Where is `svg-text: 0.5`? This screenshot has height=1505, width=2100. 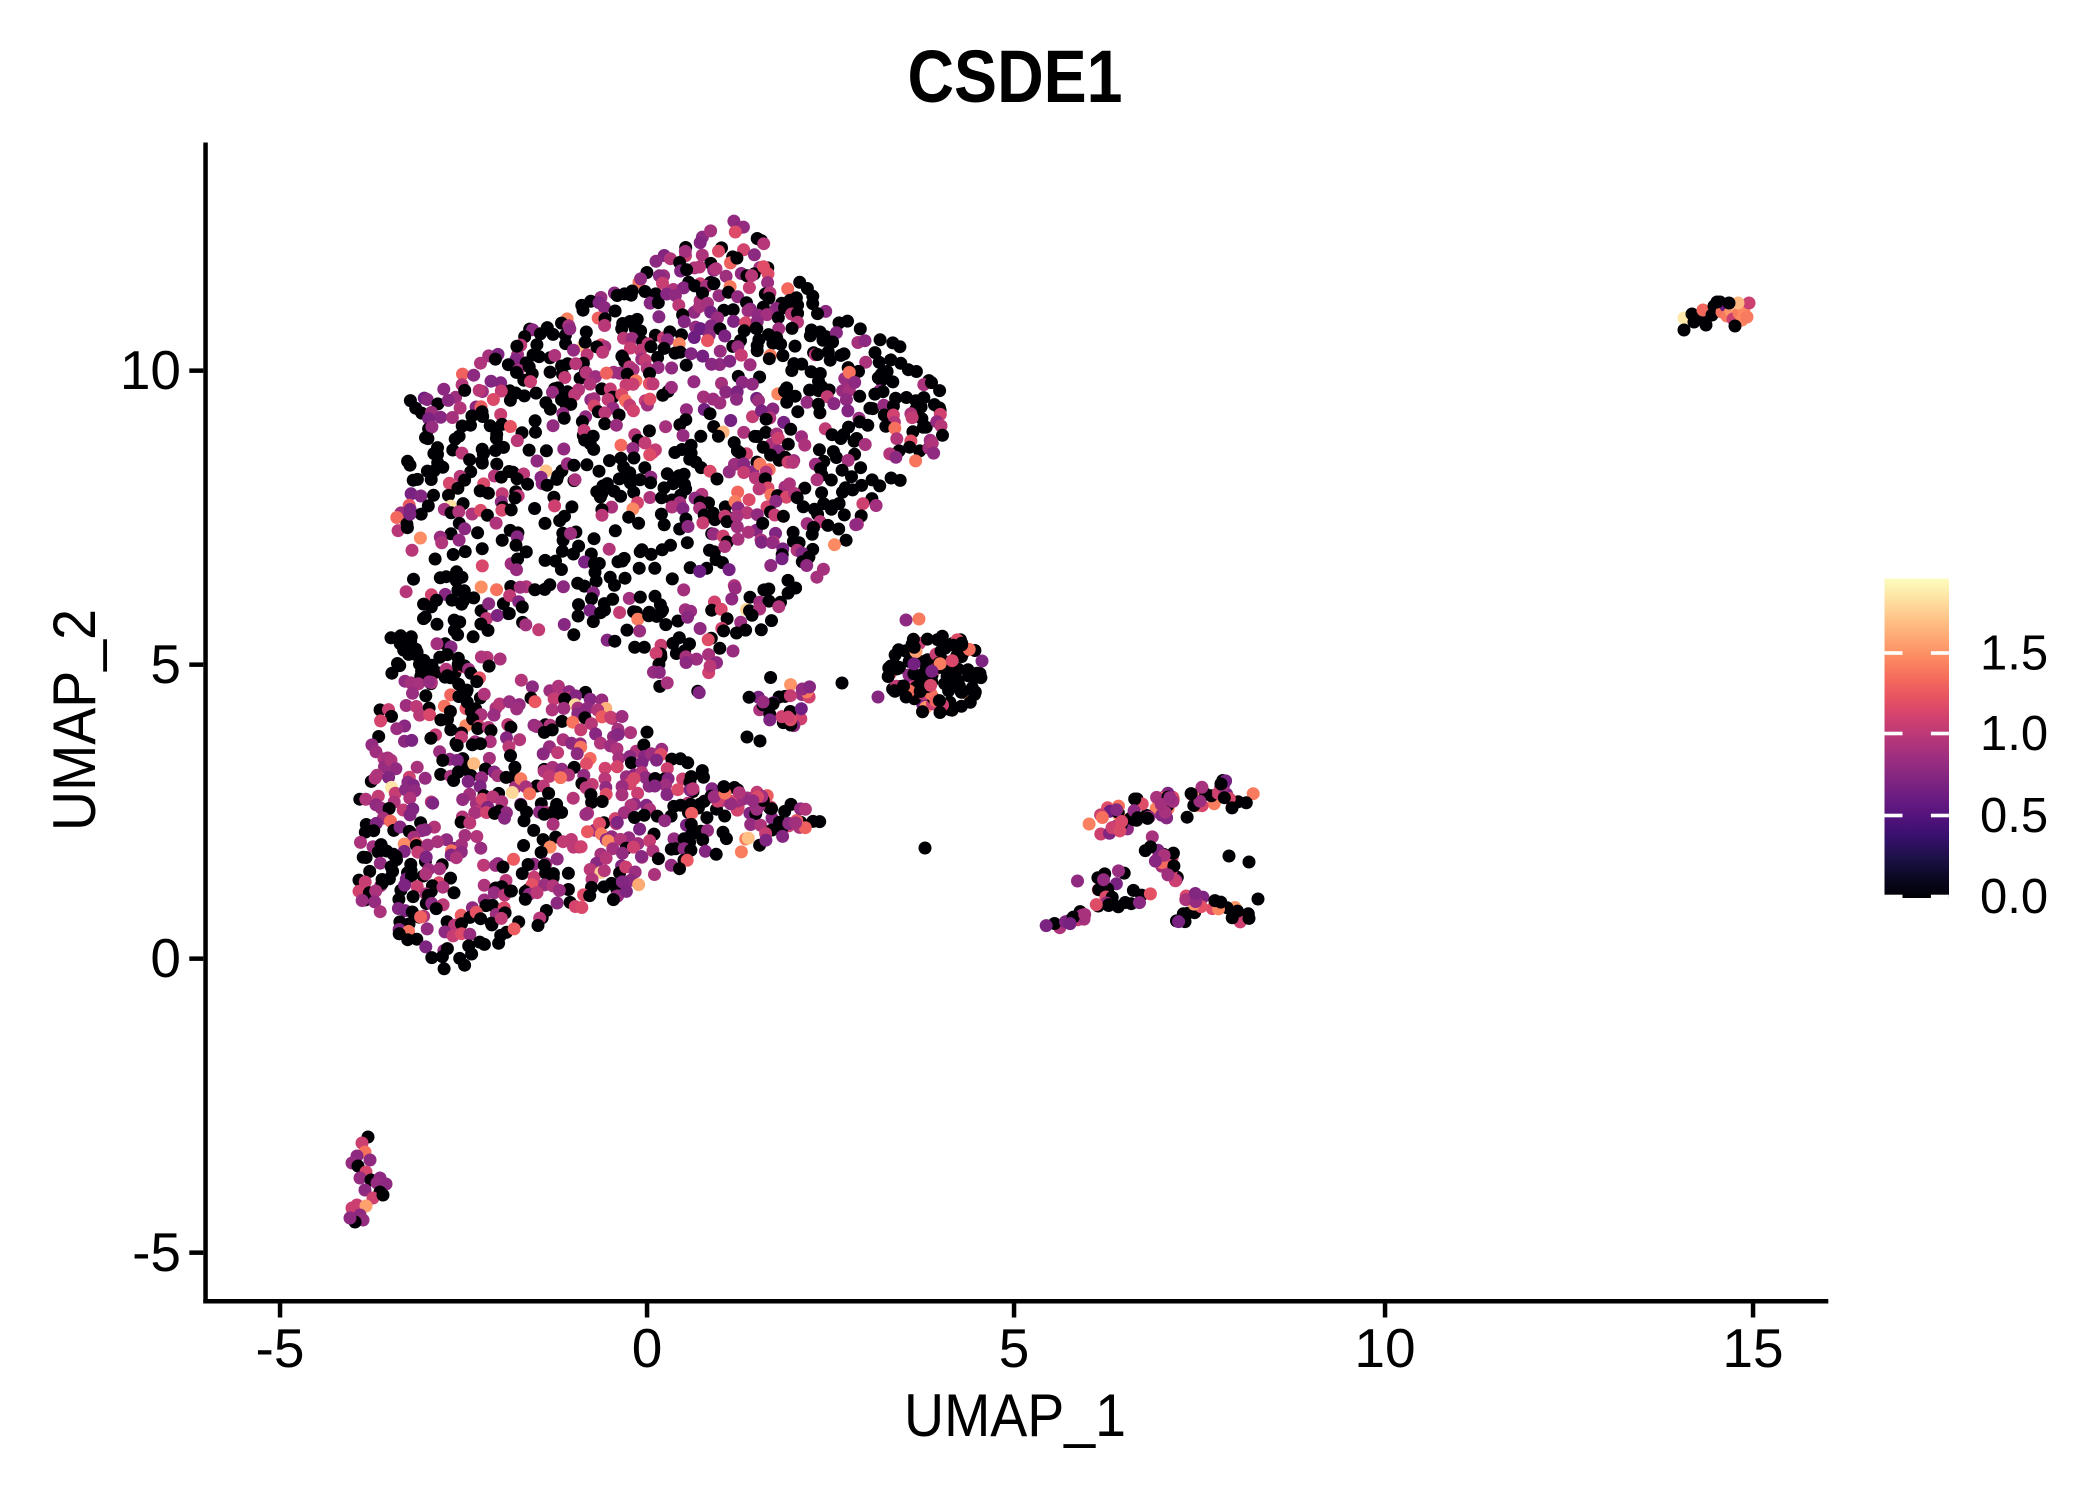
svg-text: 0.5 is located at coordinates (2014, 816).